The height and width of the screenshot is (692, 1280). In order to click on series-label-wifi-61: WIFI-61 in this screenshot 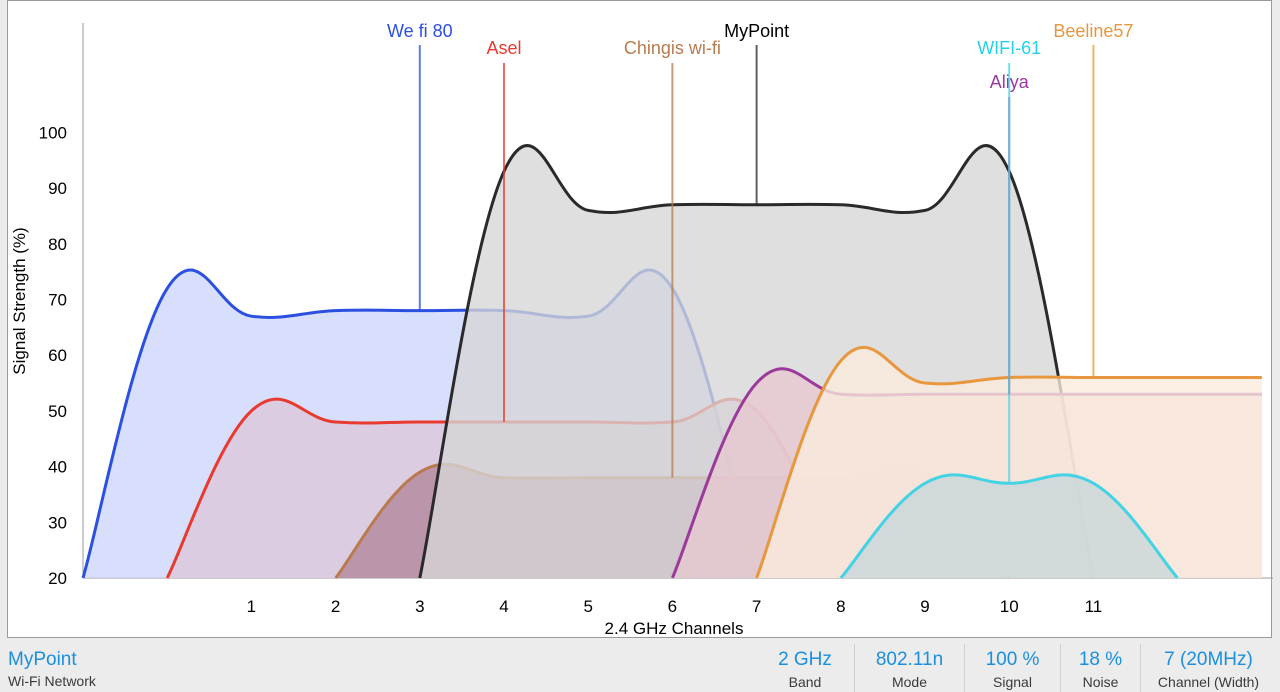, I will do `click(1009, 48)`.